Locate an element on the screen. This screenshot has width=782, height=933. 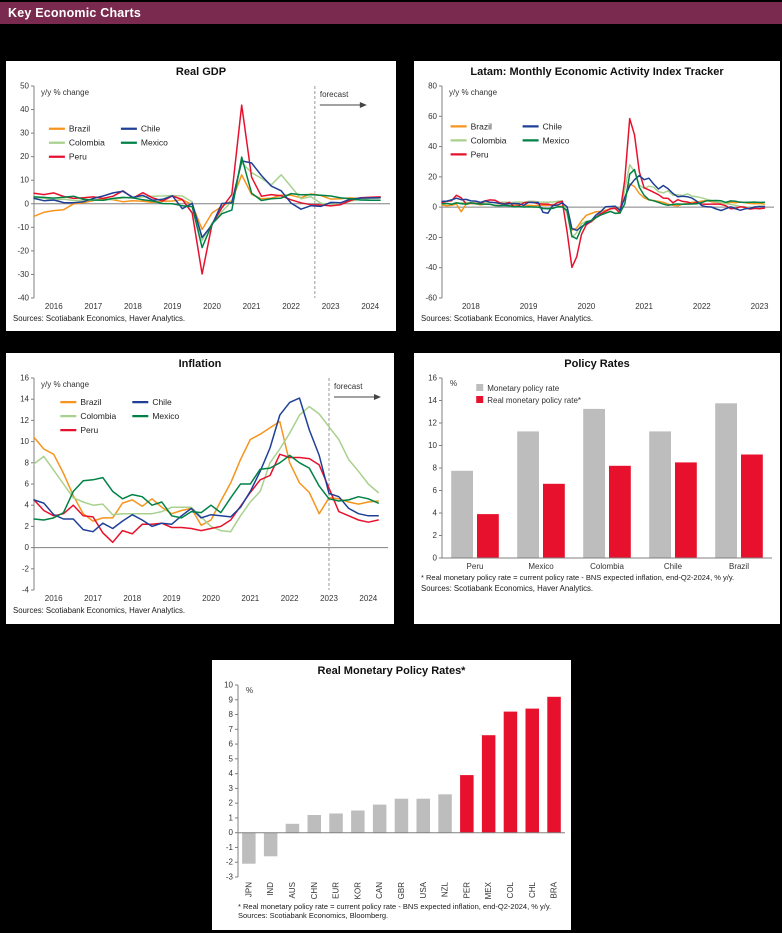
svg-text: COL is located at coordinates (510, 889).